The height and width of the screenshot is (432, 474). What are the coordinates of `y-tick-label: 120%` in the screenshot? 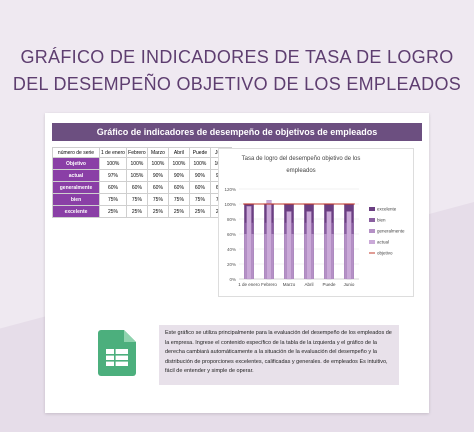 It's located at (230, 189).